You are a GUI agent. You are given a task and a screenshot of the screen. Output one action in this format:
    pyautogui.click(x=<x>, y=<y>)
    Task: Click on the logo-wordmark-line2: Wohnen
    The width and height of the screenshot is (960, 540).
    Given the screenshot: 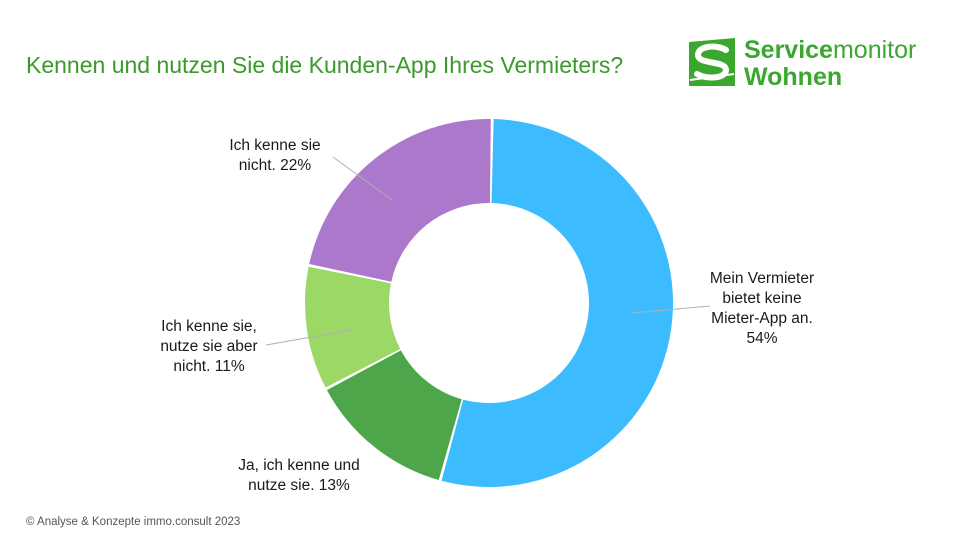 What is the action you would take?
    pyautogui.click(x=793, y=77)
    